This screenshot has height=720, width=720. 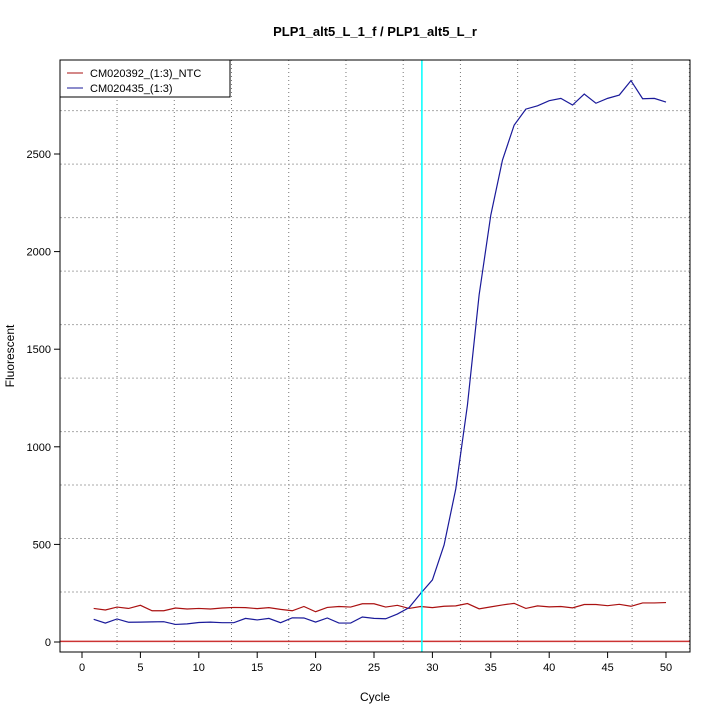 I want to click on y-axis-title: Fluorescent, so click(x=10, y=355).